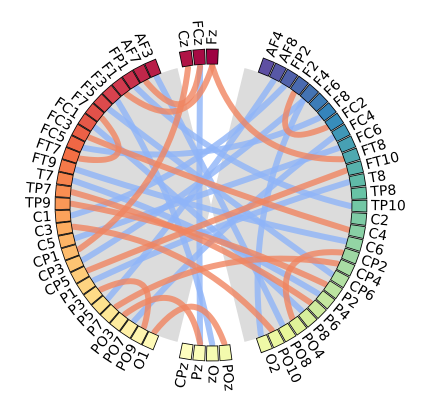  I want to click on node-label: TP8, so click(383, 191).